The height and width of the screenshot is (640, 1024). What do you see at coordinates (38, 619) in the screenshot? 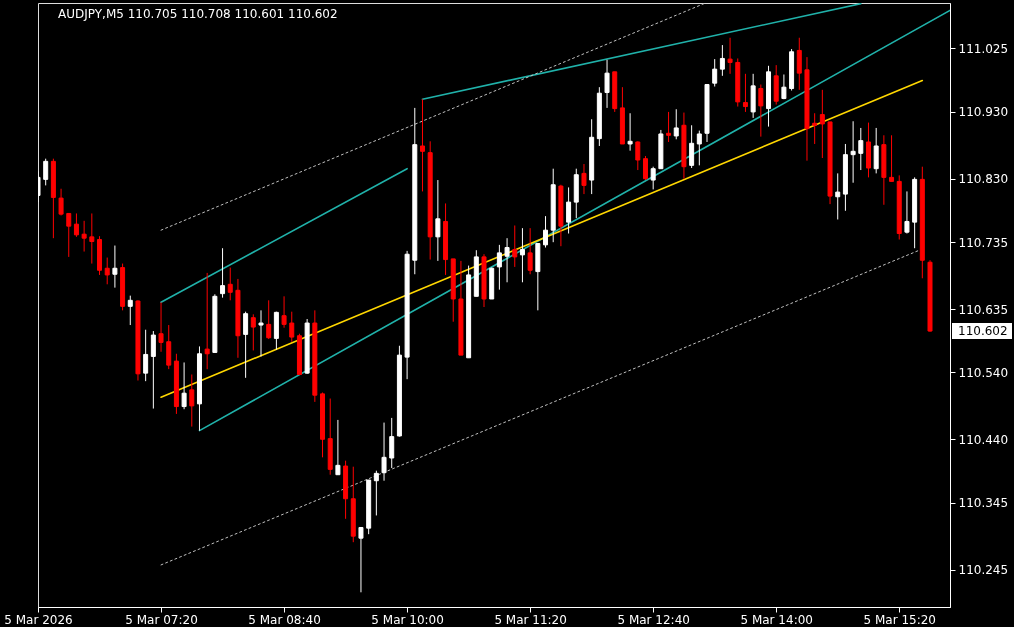
I see `x-tick-label: 5 Mar 2026` at bounding box center [38, 619].